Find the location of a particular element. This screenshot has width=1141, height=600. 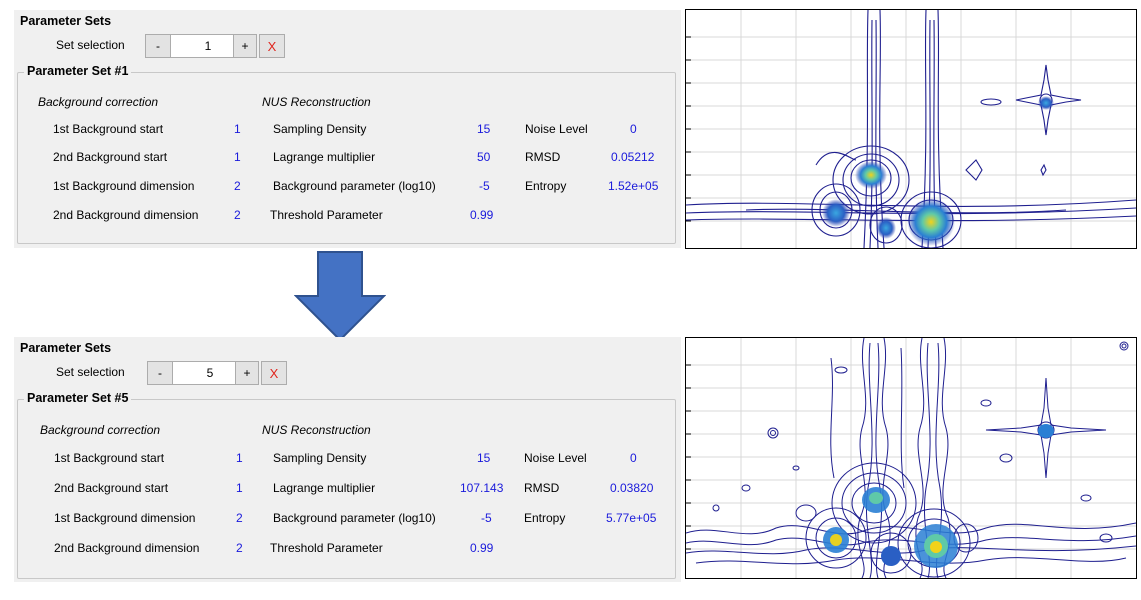

set-selection-input: 5 is located at coordinates (210, 373).